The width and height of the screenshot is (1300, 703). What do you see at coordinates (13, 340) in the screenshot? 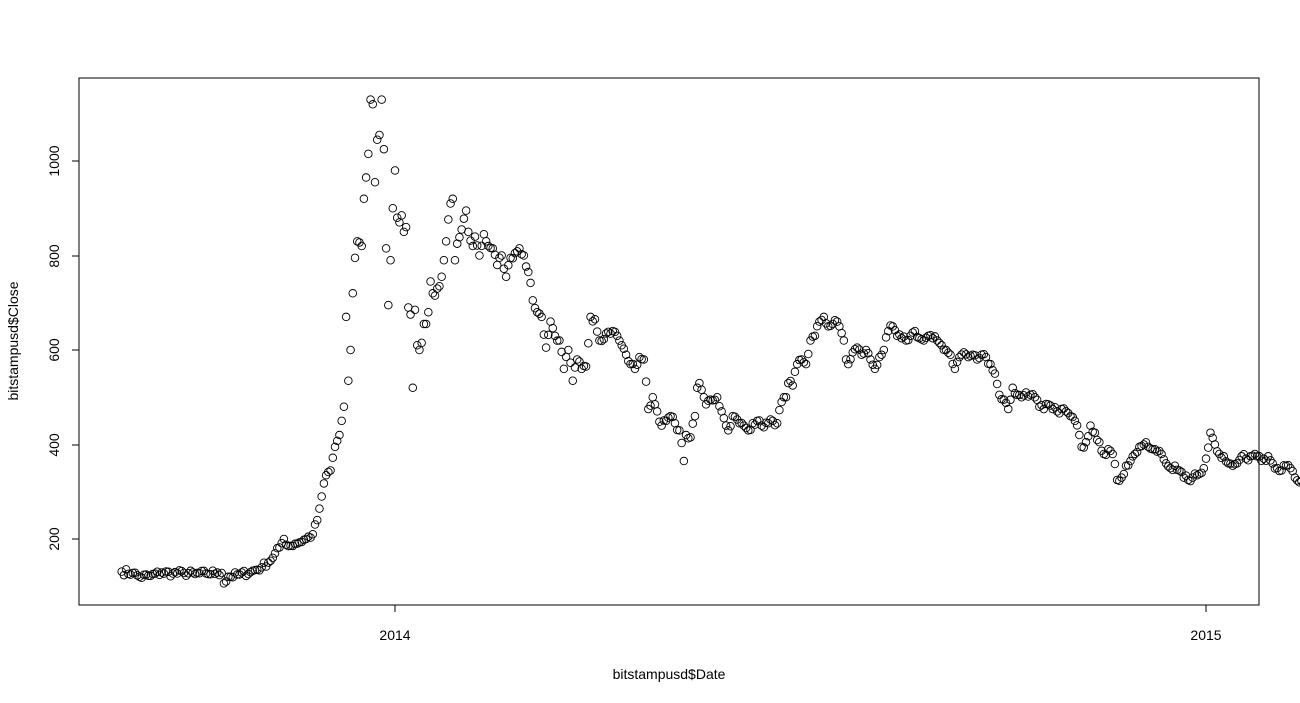
I see `y-axis-title: bitstampusd$Close` at bounding box center [13, 340].